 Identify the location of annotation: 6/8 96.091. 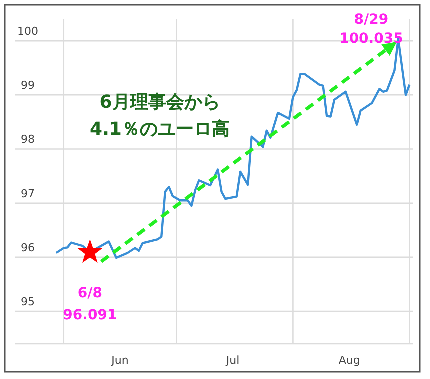
(90, 305).